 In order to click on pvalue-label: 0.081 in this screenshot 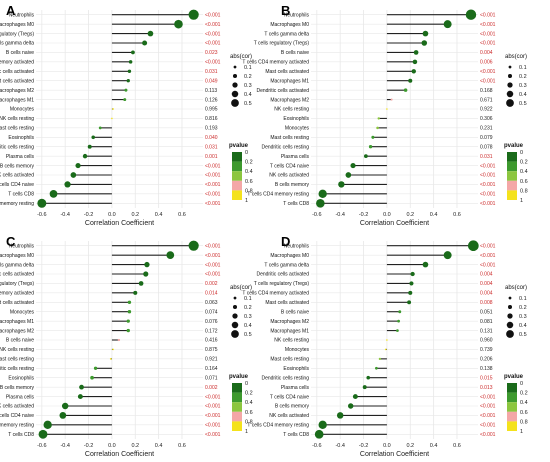, I will do `click(486, 322)`.